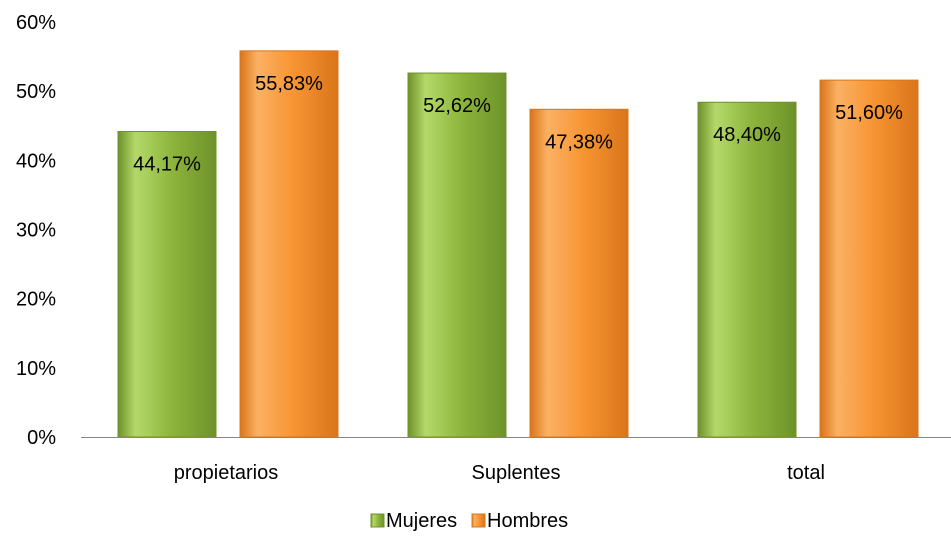  I want to click on y-tick-label: 10%, so click(36, 369).